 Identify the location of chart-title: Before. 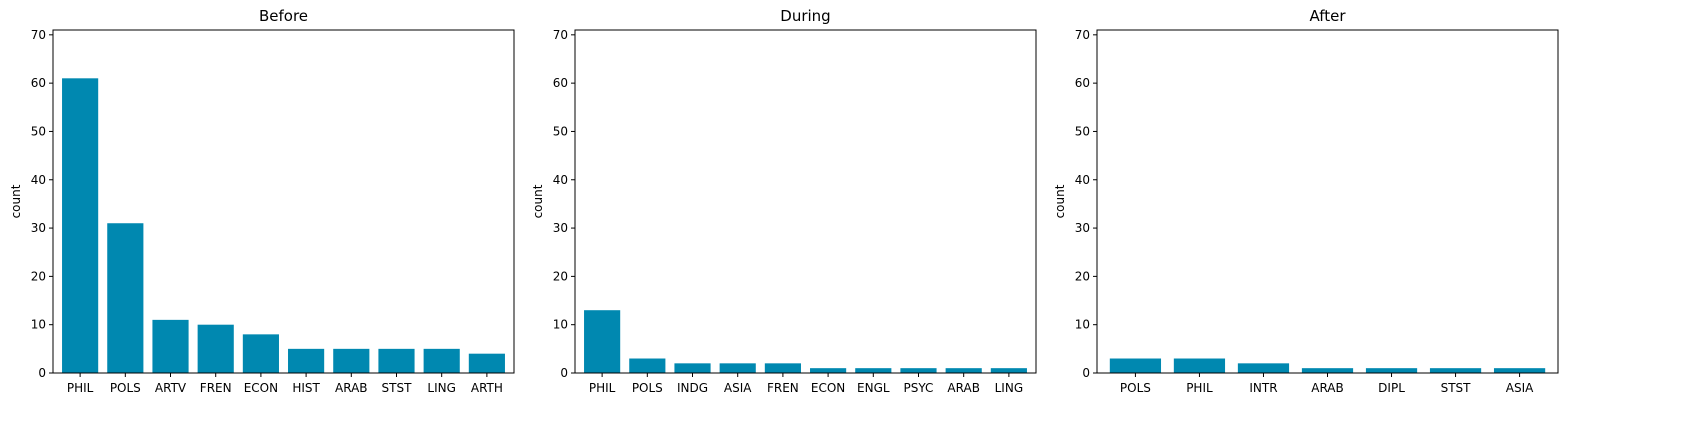
(283, 16).